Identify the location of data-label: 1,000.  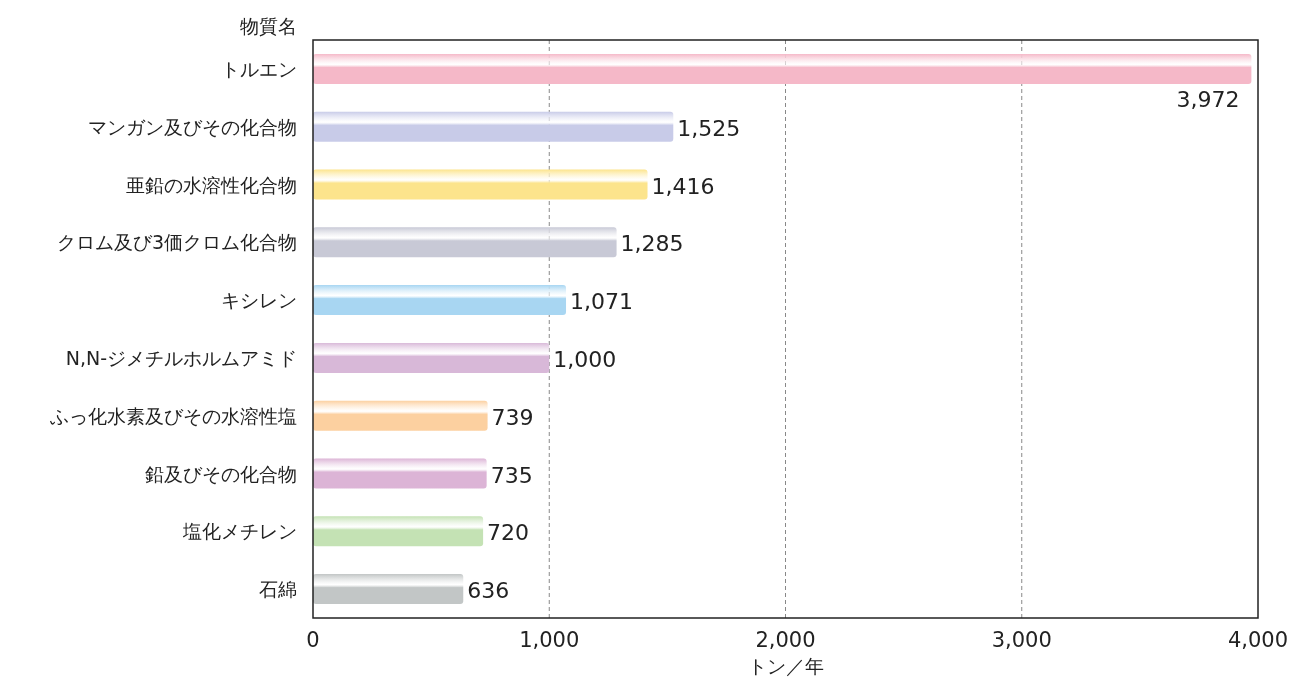
(585, 359).